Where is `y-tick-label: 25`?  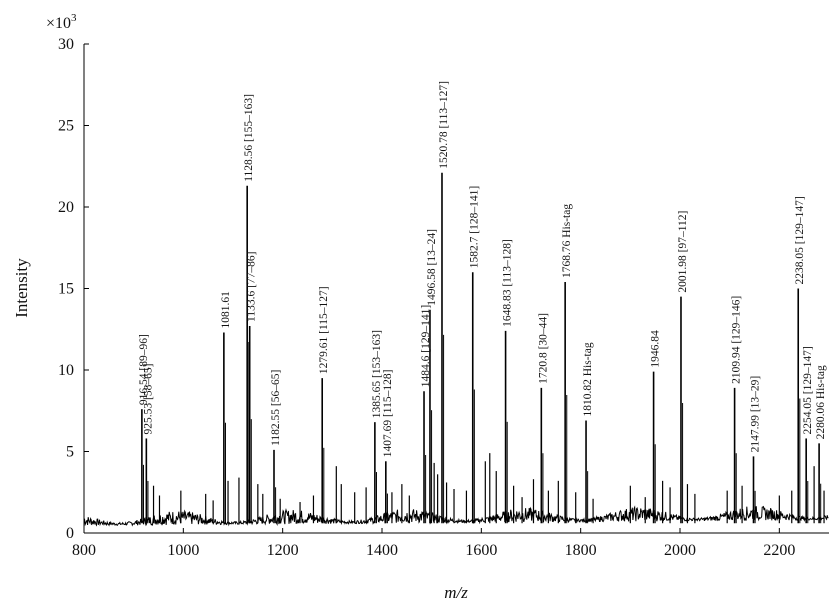
y-tick-label: 25 is located at coordinates (66, 126).